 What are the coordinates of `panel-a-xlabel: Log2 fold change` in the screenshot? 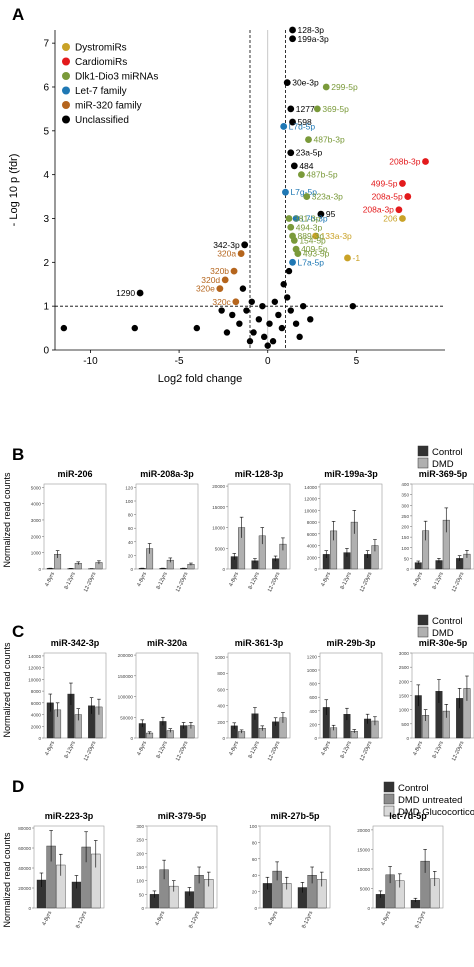 It's located at (200, 379).